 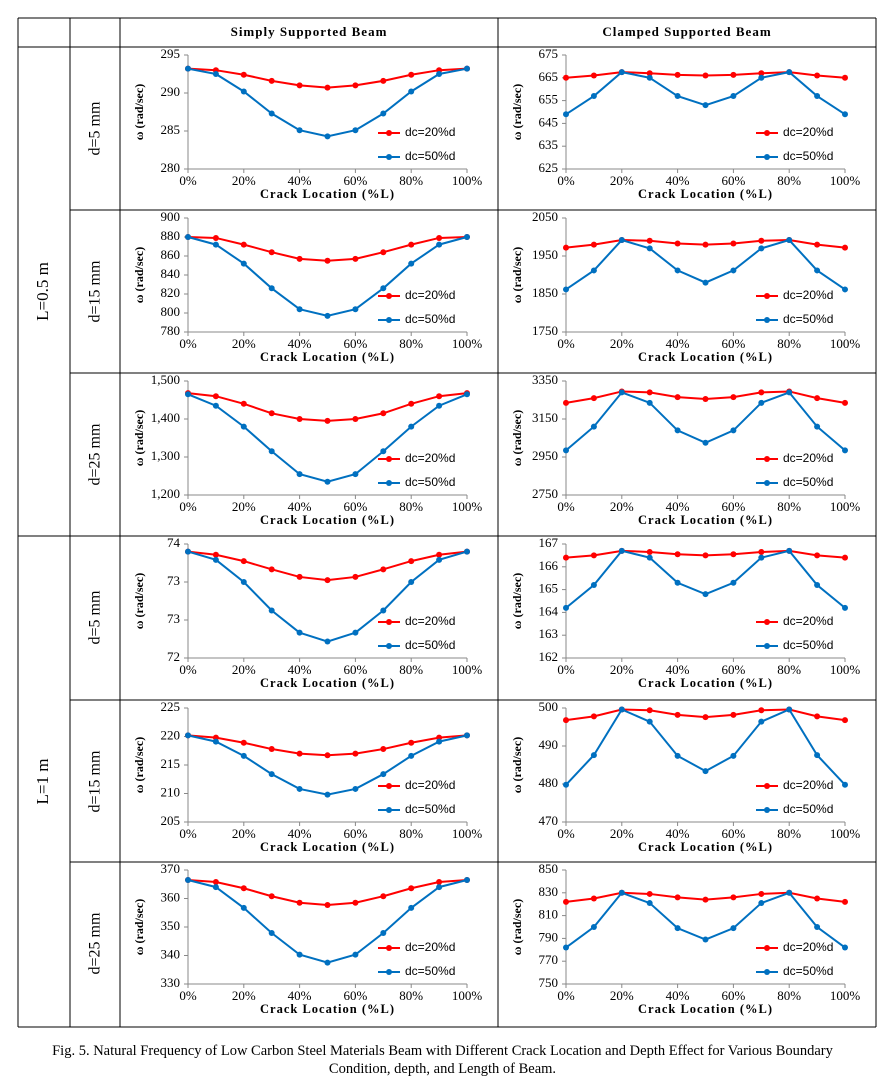 I want to click on y-tick-label: 165, so click(x=549, y=588).